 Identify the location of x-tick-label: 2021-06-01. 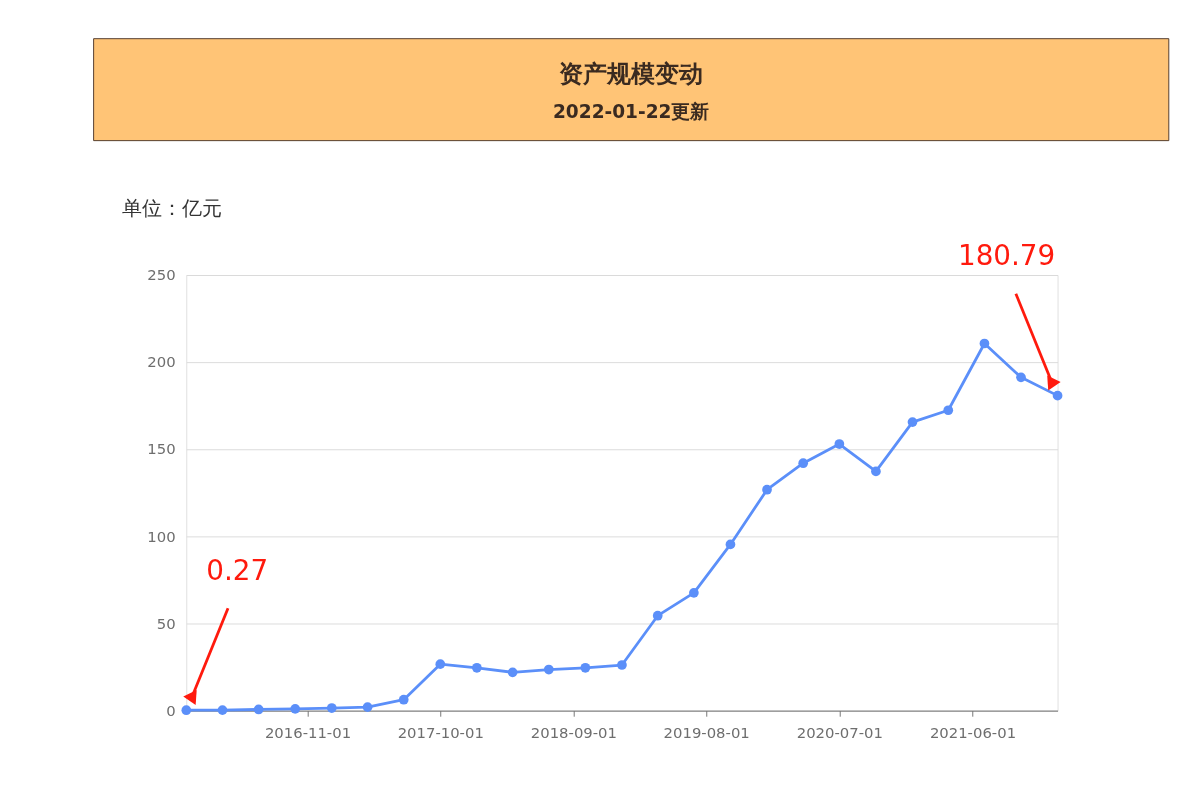
(973, 733).